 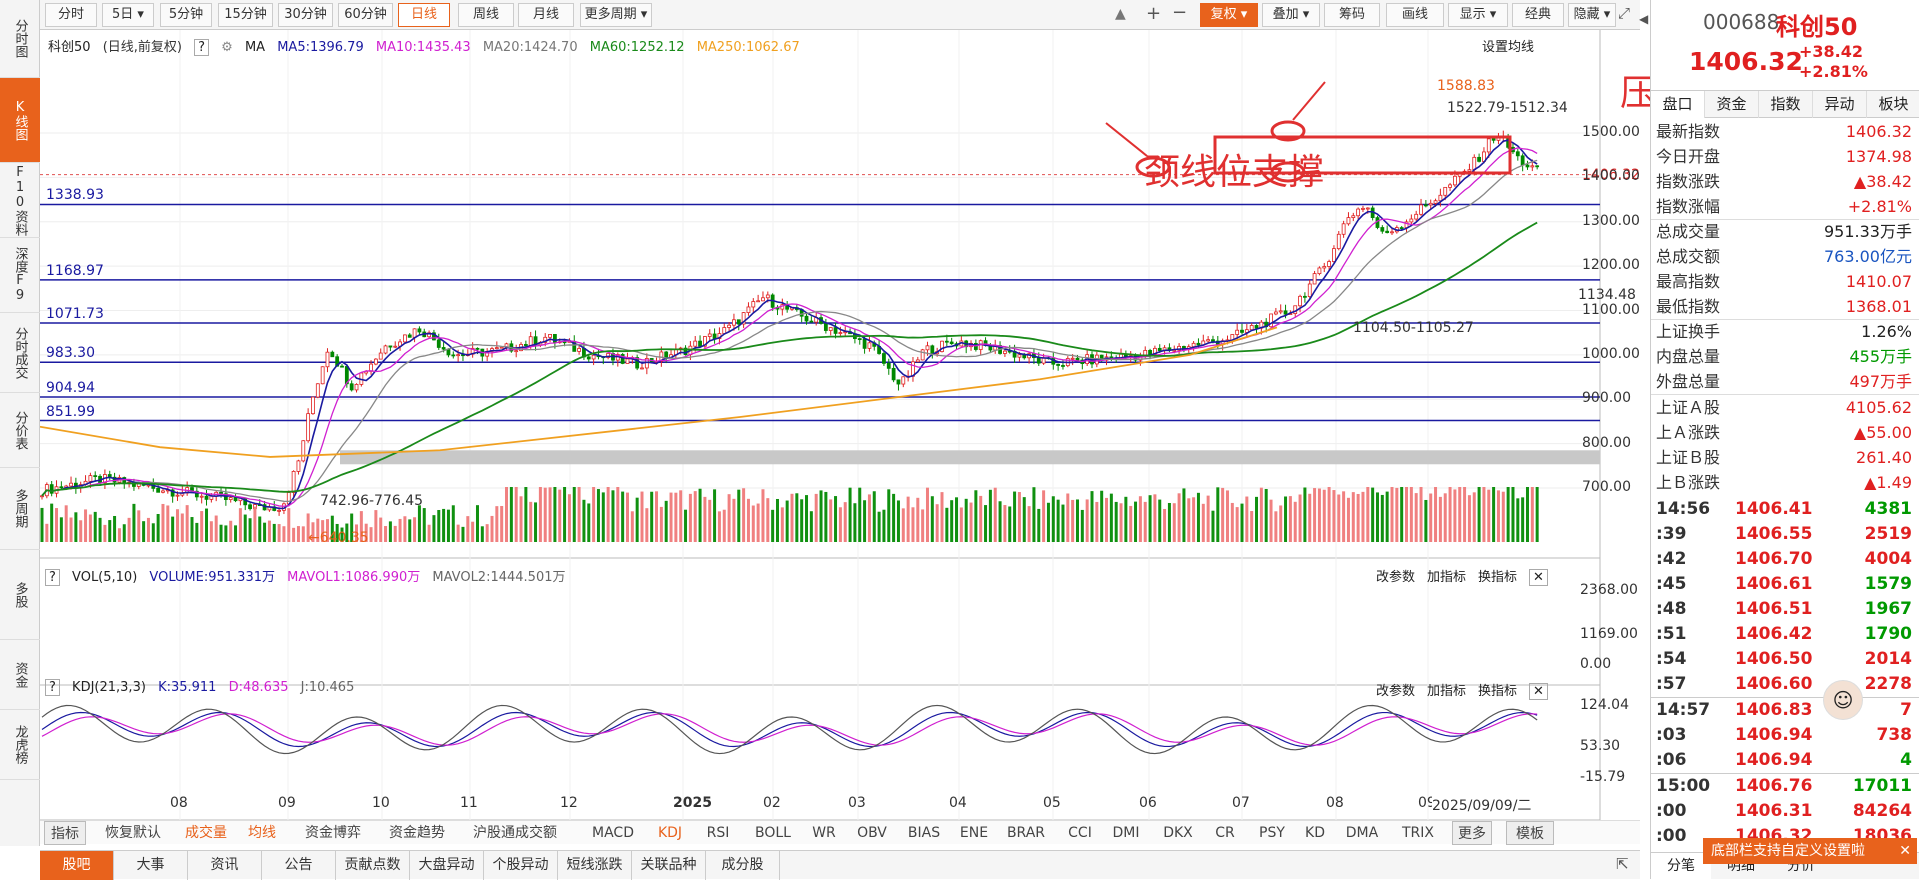 What do you see at coordinates (1810, 851) in the screenshot?
I see `custom-toast: 底部栏支持自定义设置啦 ✕` at bounding box center [1810, 851].